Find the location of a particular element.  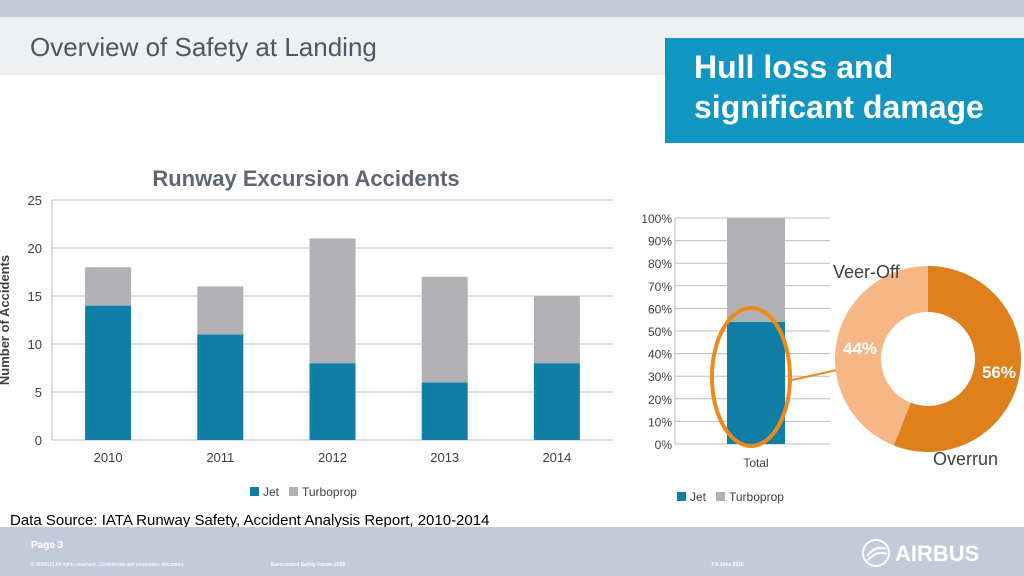

y-tick-label: 20 is located at coordinates (35, 248).